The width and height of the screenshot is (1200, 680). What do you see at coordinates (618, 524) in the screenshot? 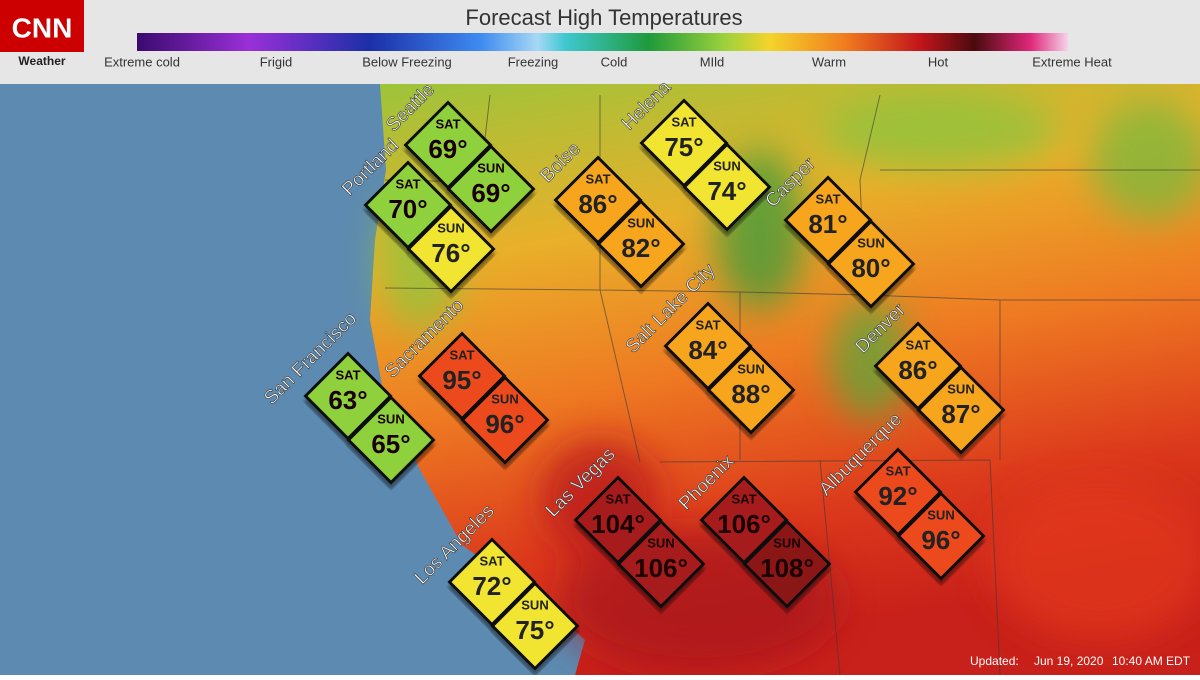
I see `temperature: 104°` at bounding box center [618, 524].